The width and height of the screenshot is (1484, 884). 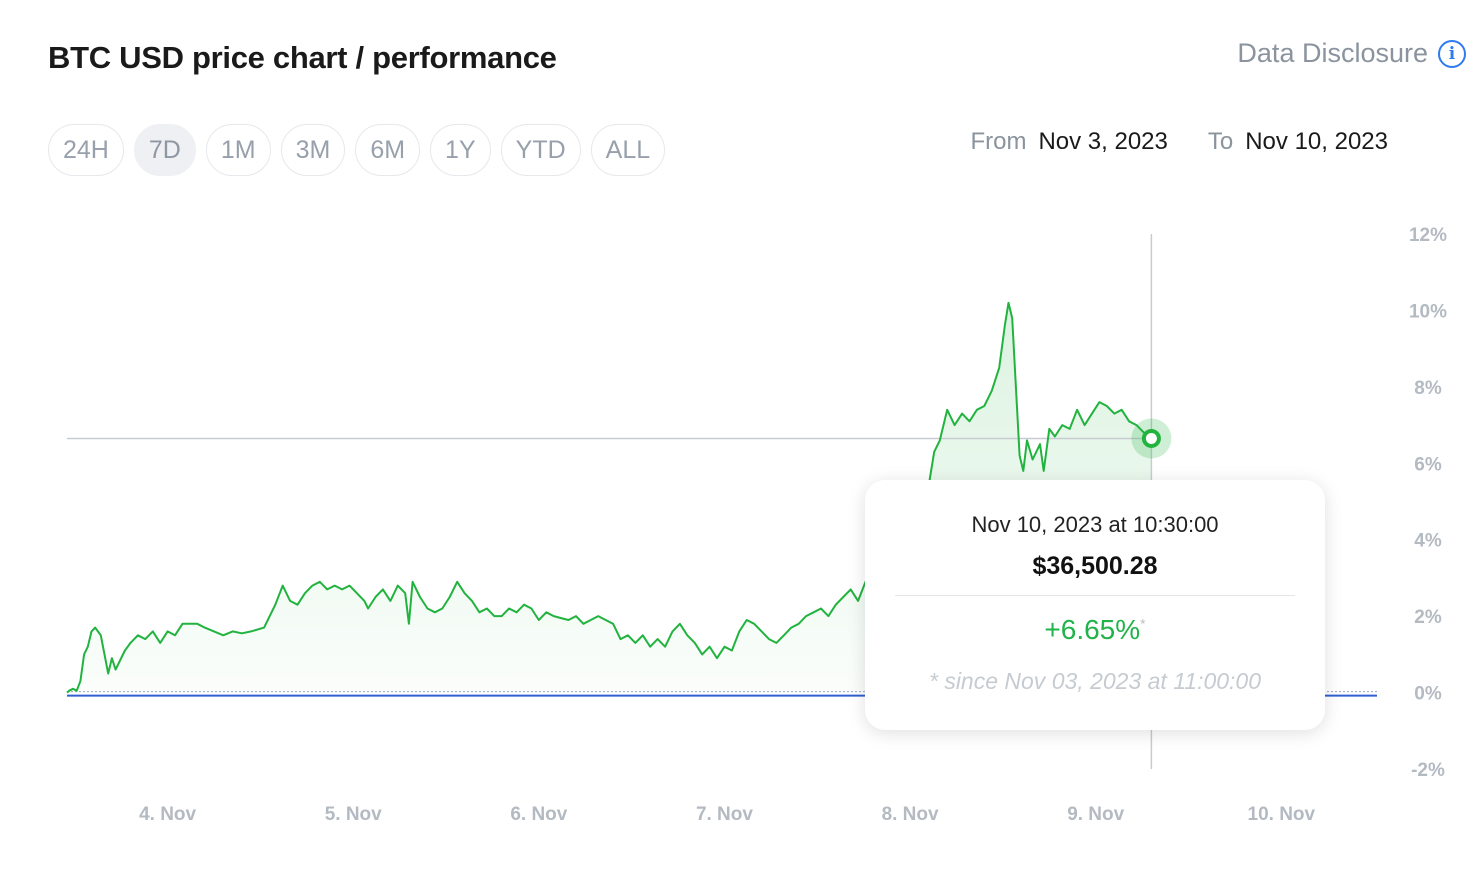 I want to click on from-date-field: Nov 3, 2023, so click(x=1103, y=141).